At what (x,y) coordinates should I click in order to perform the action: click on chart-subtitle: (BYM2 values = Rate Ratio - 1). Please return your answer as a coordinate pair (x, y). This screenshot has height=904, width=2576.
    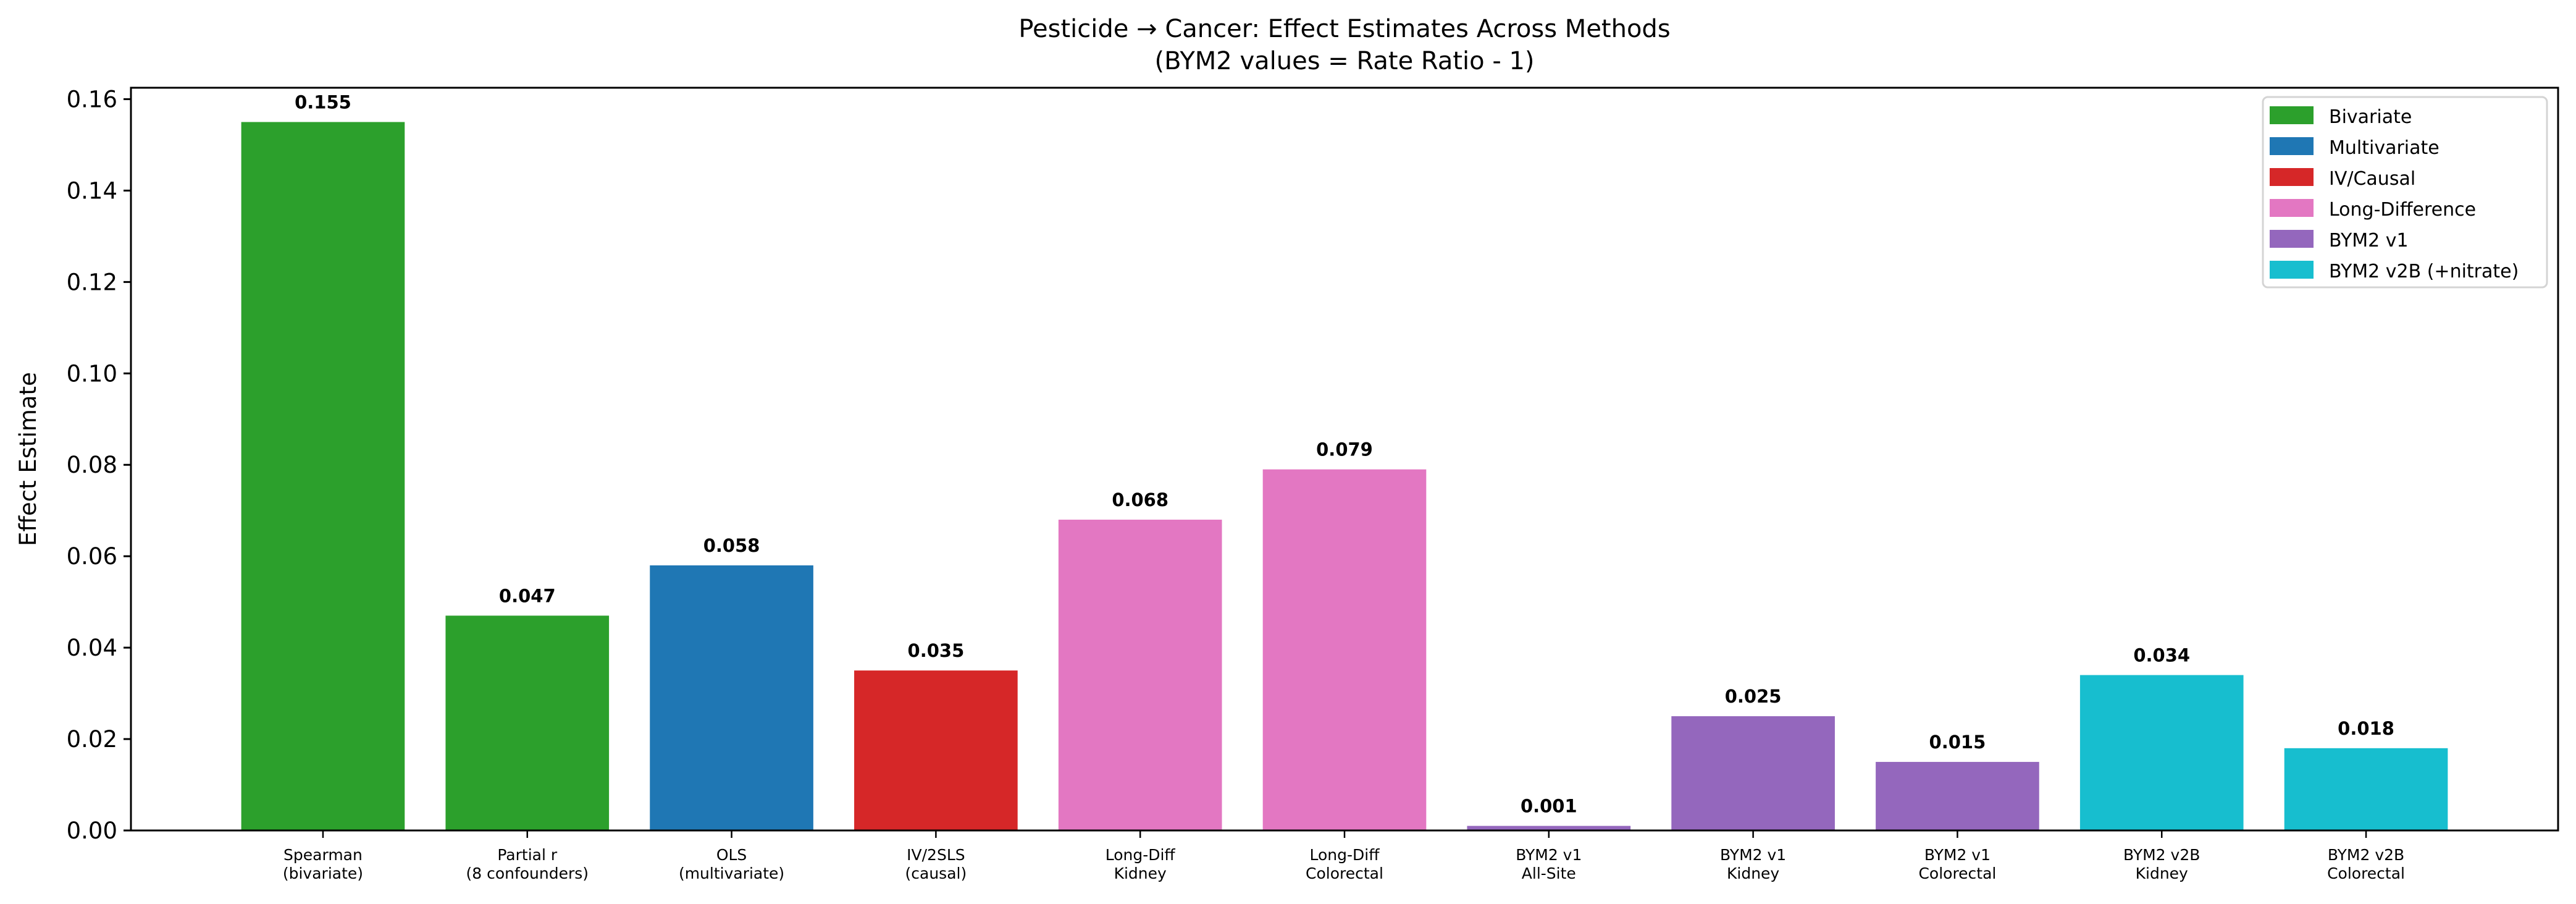
    Looking at the image, I should click on (1344, 61).